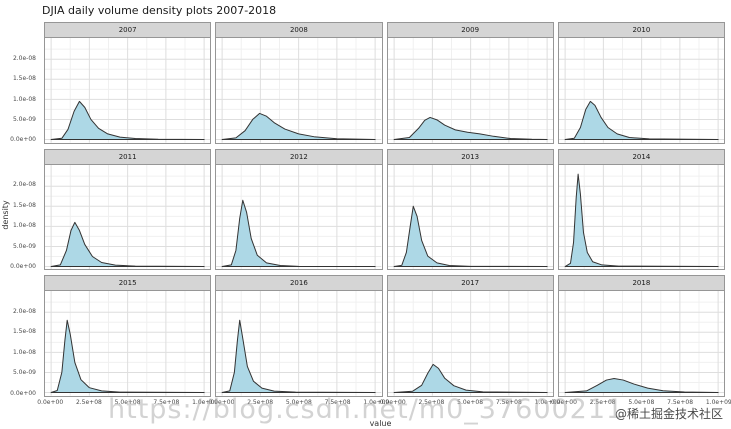  What do you see at coordinates (668, 414) in the screenshot?
I see `watermark-badge: @稀土掘金技术社区` at bounding box center [668, 414].